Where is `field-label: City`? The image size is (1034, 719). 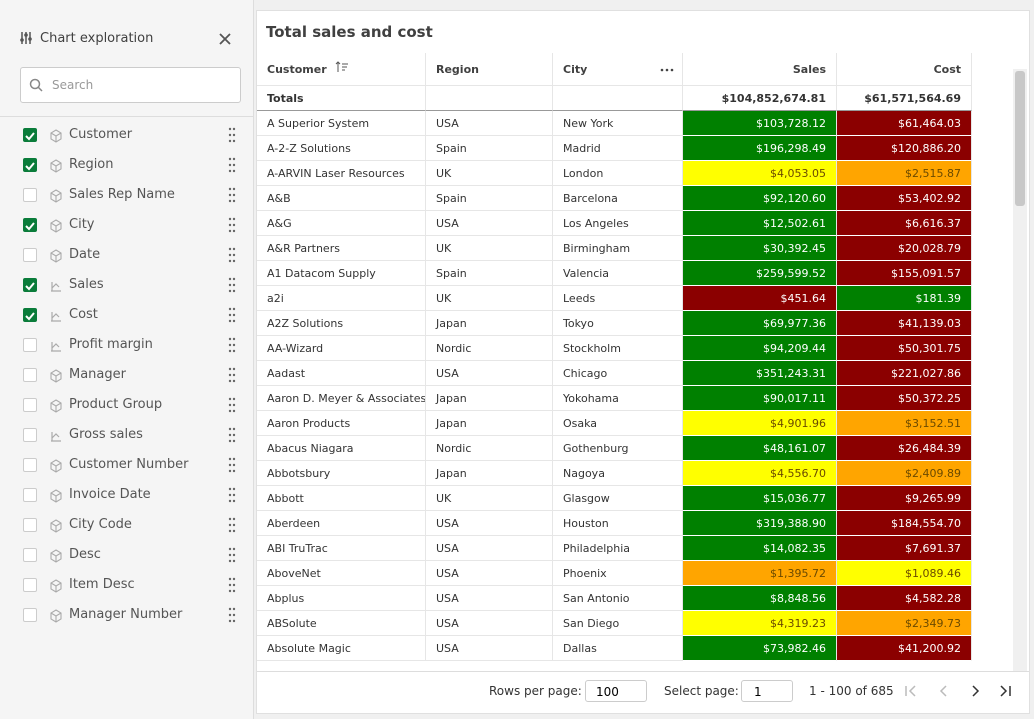 field-label: City is located at coordinates (82, 224).